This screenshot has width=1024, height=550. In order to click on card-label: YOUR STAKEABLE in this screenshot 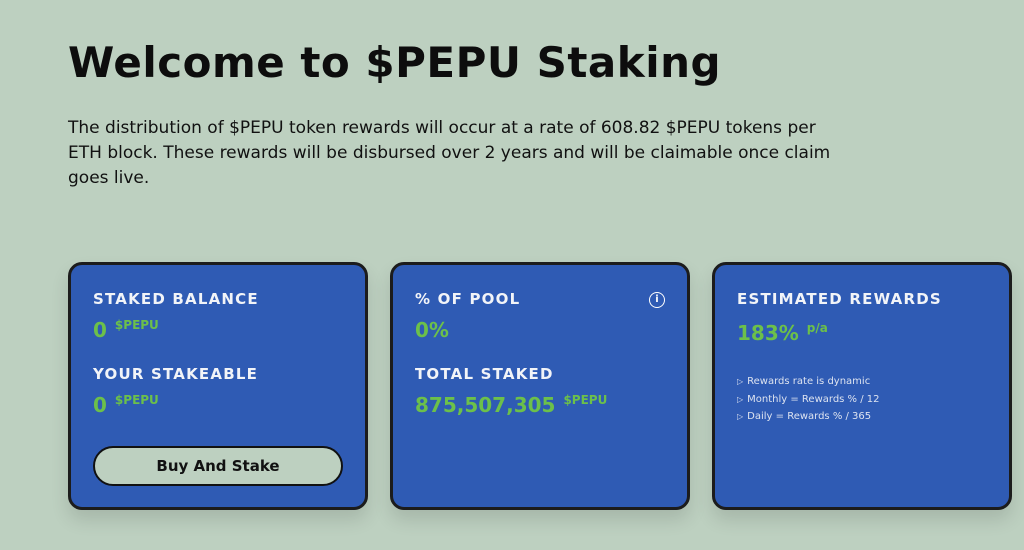, I will do `click(176, 374)`.